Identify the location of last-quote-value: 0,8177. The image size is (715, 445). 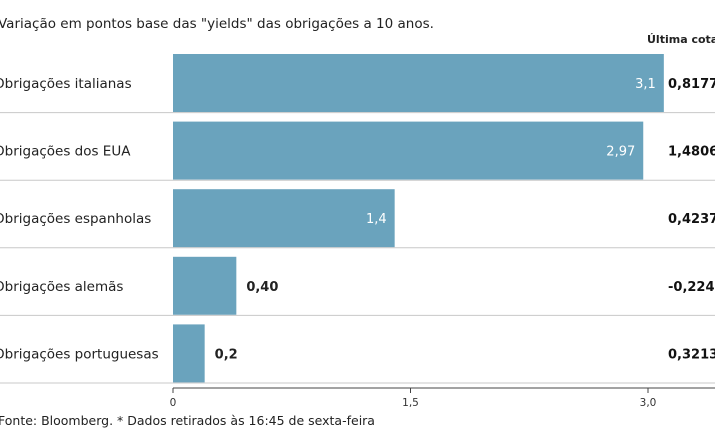
(691, 84).